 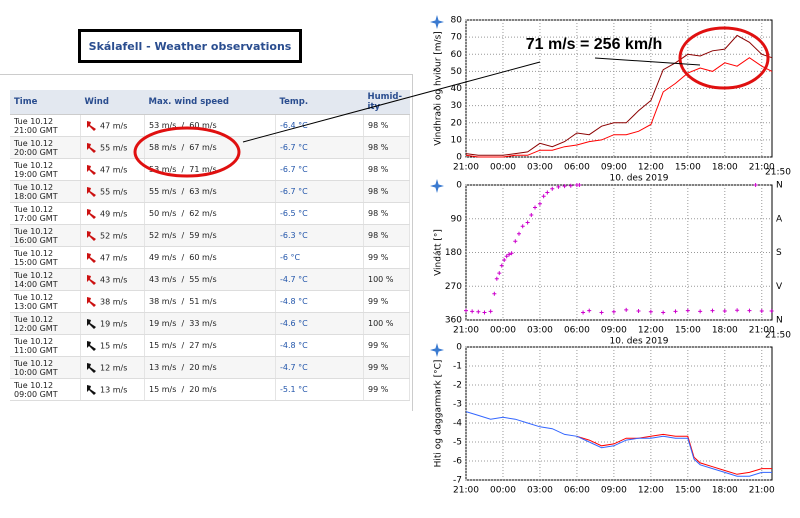 What do you see at coordinates (457, 443) in the screenshot?
I see `y-tick-label: -5` at bounding box center [457, 443].